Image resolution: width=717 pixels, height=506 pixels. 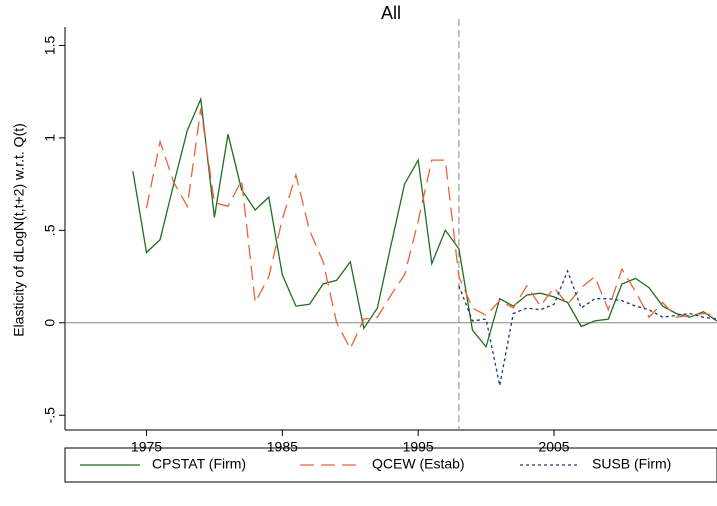 I want to click on x-tick-label: 1995, so click(x=418, y=447).